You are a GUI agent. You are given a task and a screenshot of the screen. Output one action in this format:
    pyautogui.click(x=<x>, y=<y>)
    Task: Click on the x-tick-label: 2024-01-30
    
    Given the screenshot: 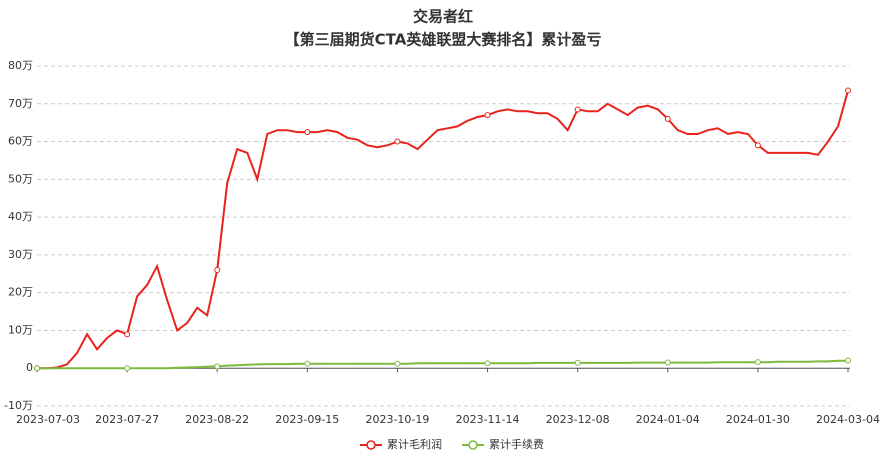 What is the action you would take?
    pyautogui.click(x=758, y=419)
    